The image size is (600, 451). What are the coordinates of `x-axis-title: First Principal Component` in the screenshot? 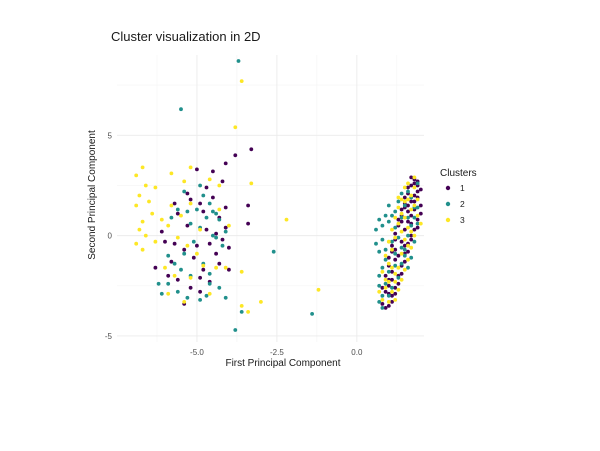 It's located at (282, 363).